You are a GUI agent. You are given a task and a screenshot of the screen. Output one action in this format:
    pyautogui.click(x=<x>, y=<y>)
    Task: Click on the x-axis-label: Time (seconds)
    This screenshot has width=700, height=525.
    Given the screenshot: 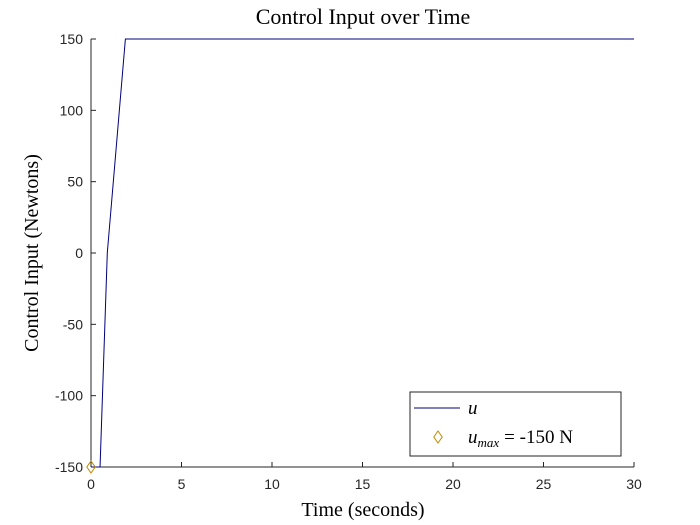 What is the action you would take?
    pyautogui.click(x=362, y=510)
    